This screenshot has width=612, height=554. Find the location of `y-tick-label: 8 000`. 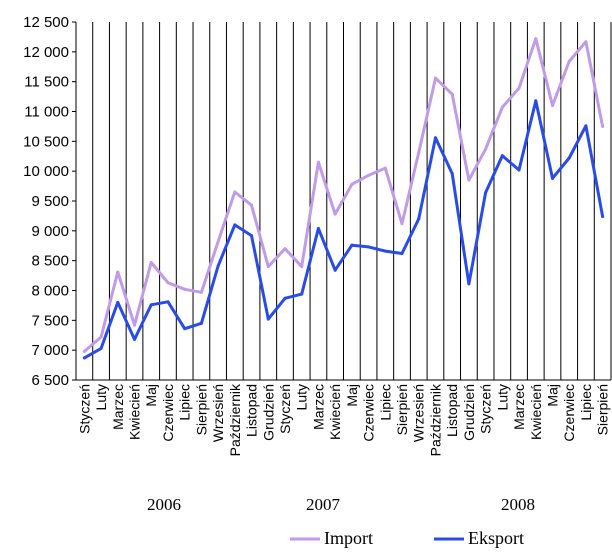

y-tick-label: 8 000 is located at coordinates (50, 291).